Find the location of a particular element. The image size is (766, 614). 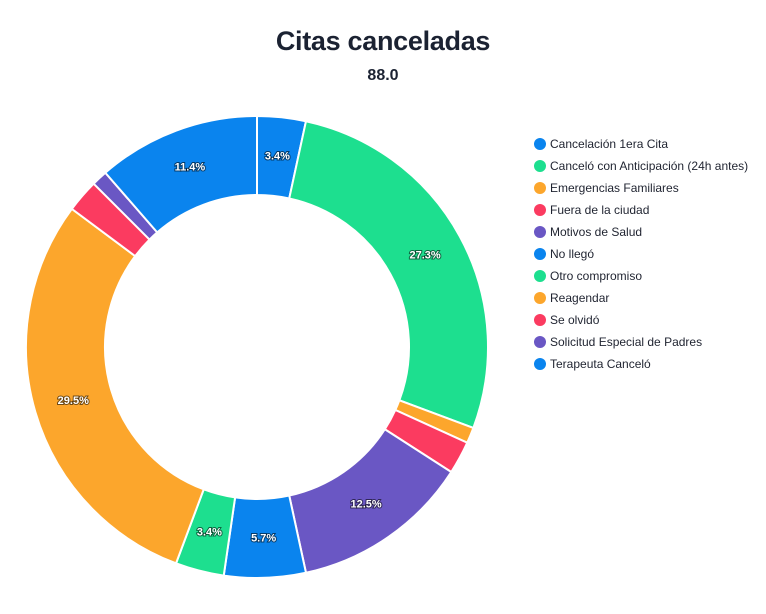

legend-item: Reagendar is located at coordinates (641, 298).